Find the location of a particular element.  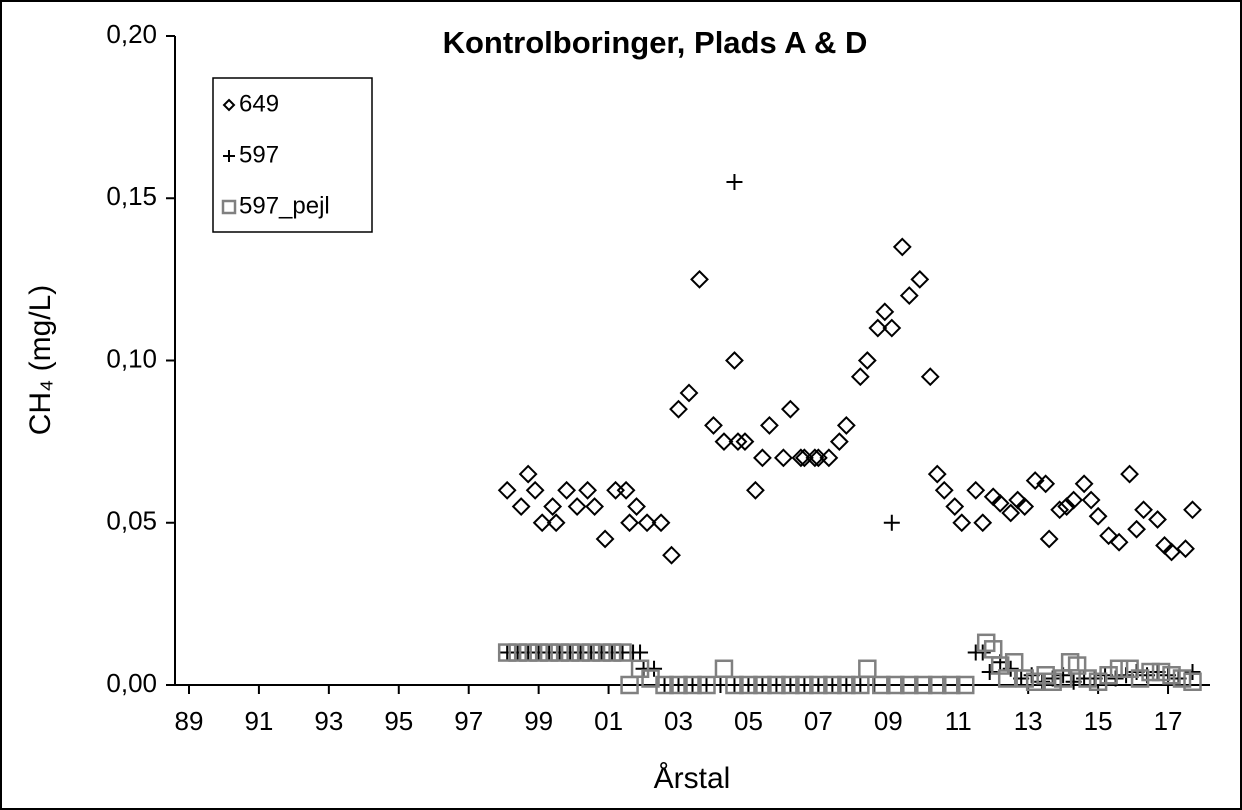

y-axis-label: CH₄ (mg/L) is located at coordinates (40, 360).